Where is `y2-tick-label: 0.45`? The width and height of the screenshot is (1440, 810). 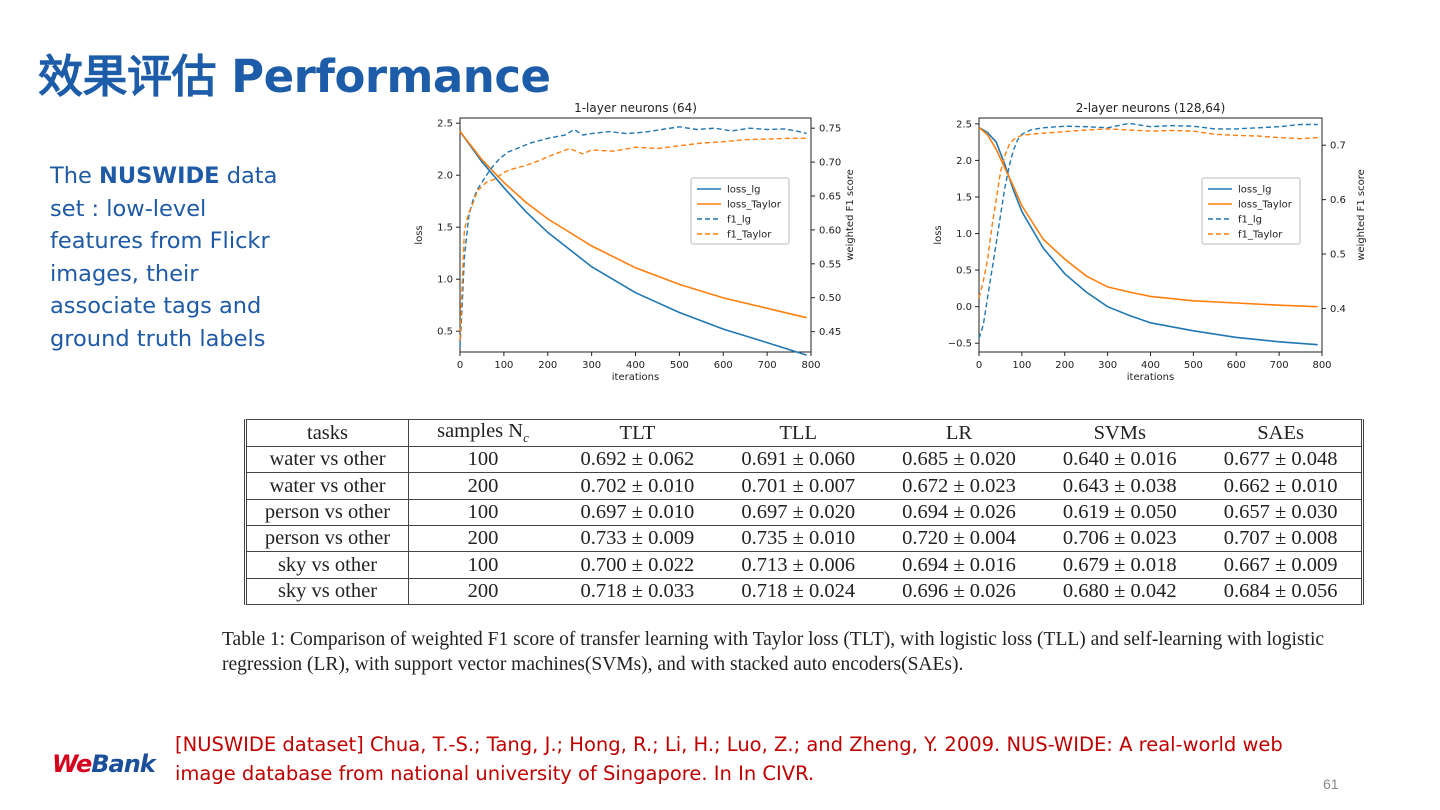
y2-tick-label: 0.45 is located at coordinates (830, 332).